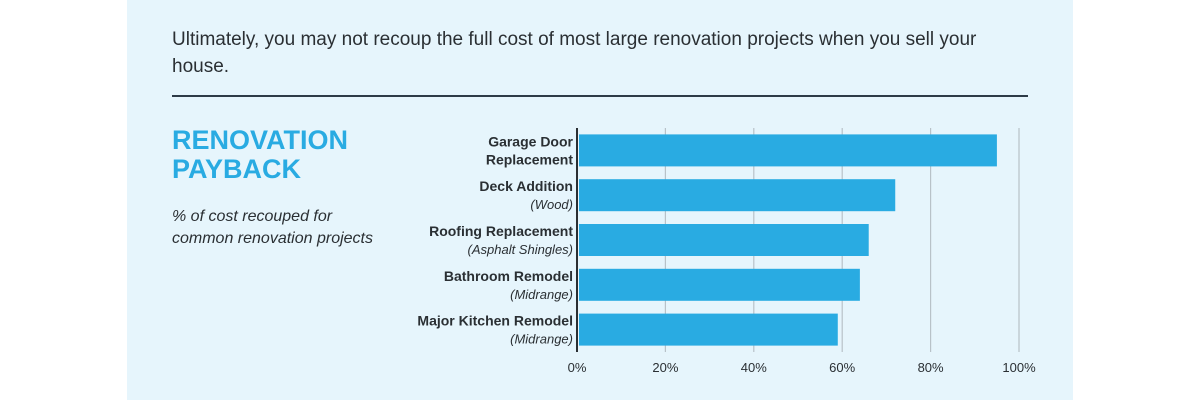  What do you see at coordinates (1019, 367) in the screenshot?
I see `x-tick-label: 100%` at bounding box center [1019, 367].